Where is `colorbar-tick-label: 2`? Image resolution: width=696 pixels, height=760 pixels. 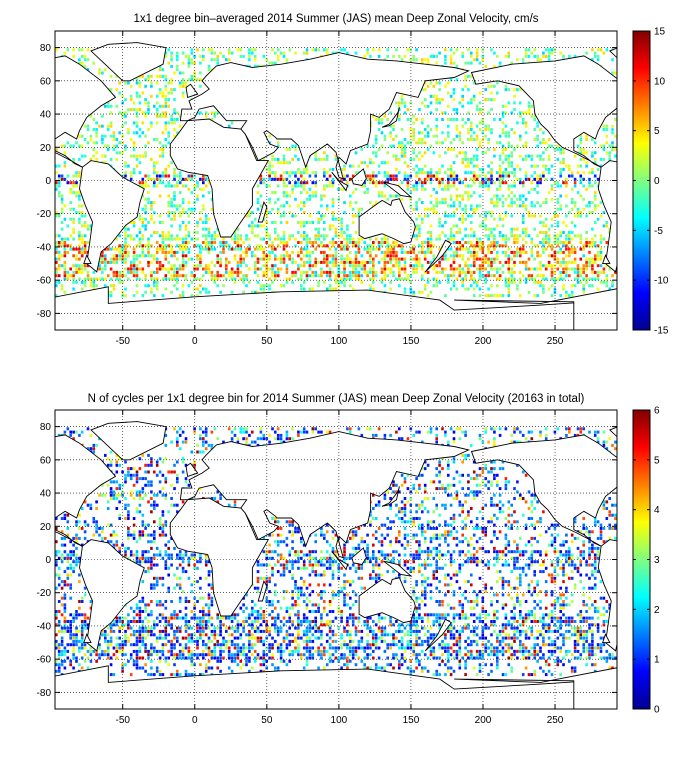
colorbar-tick-label: 2 is located at coordinates (657, 610).